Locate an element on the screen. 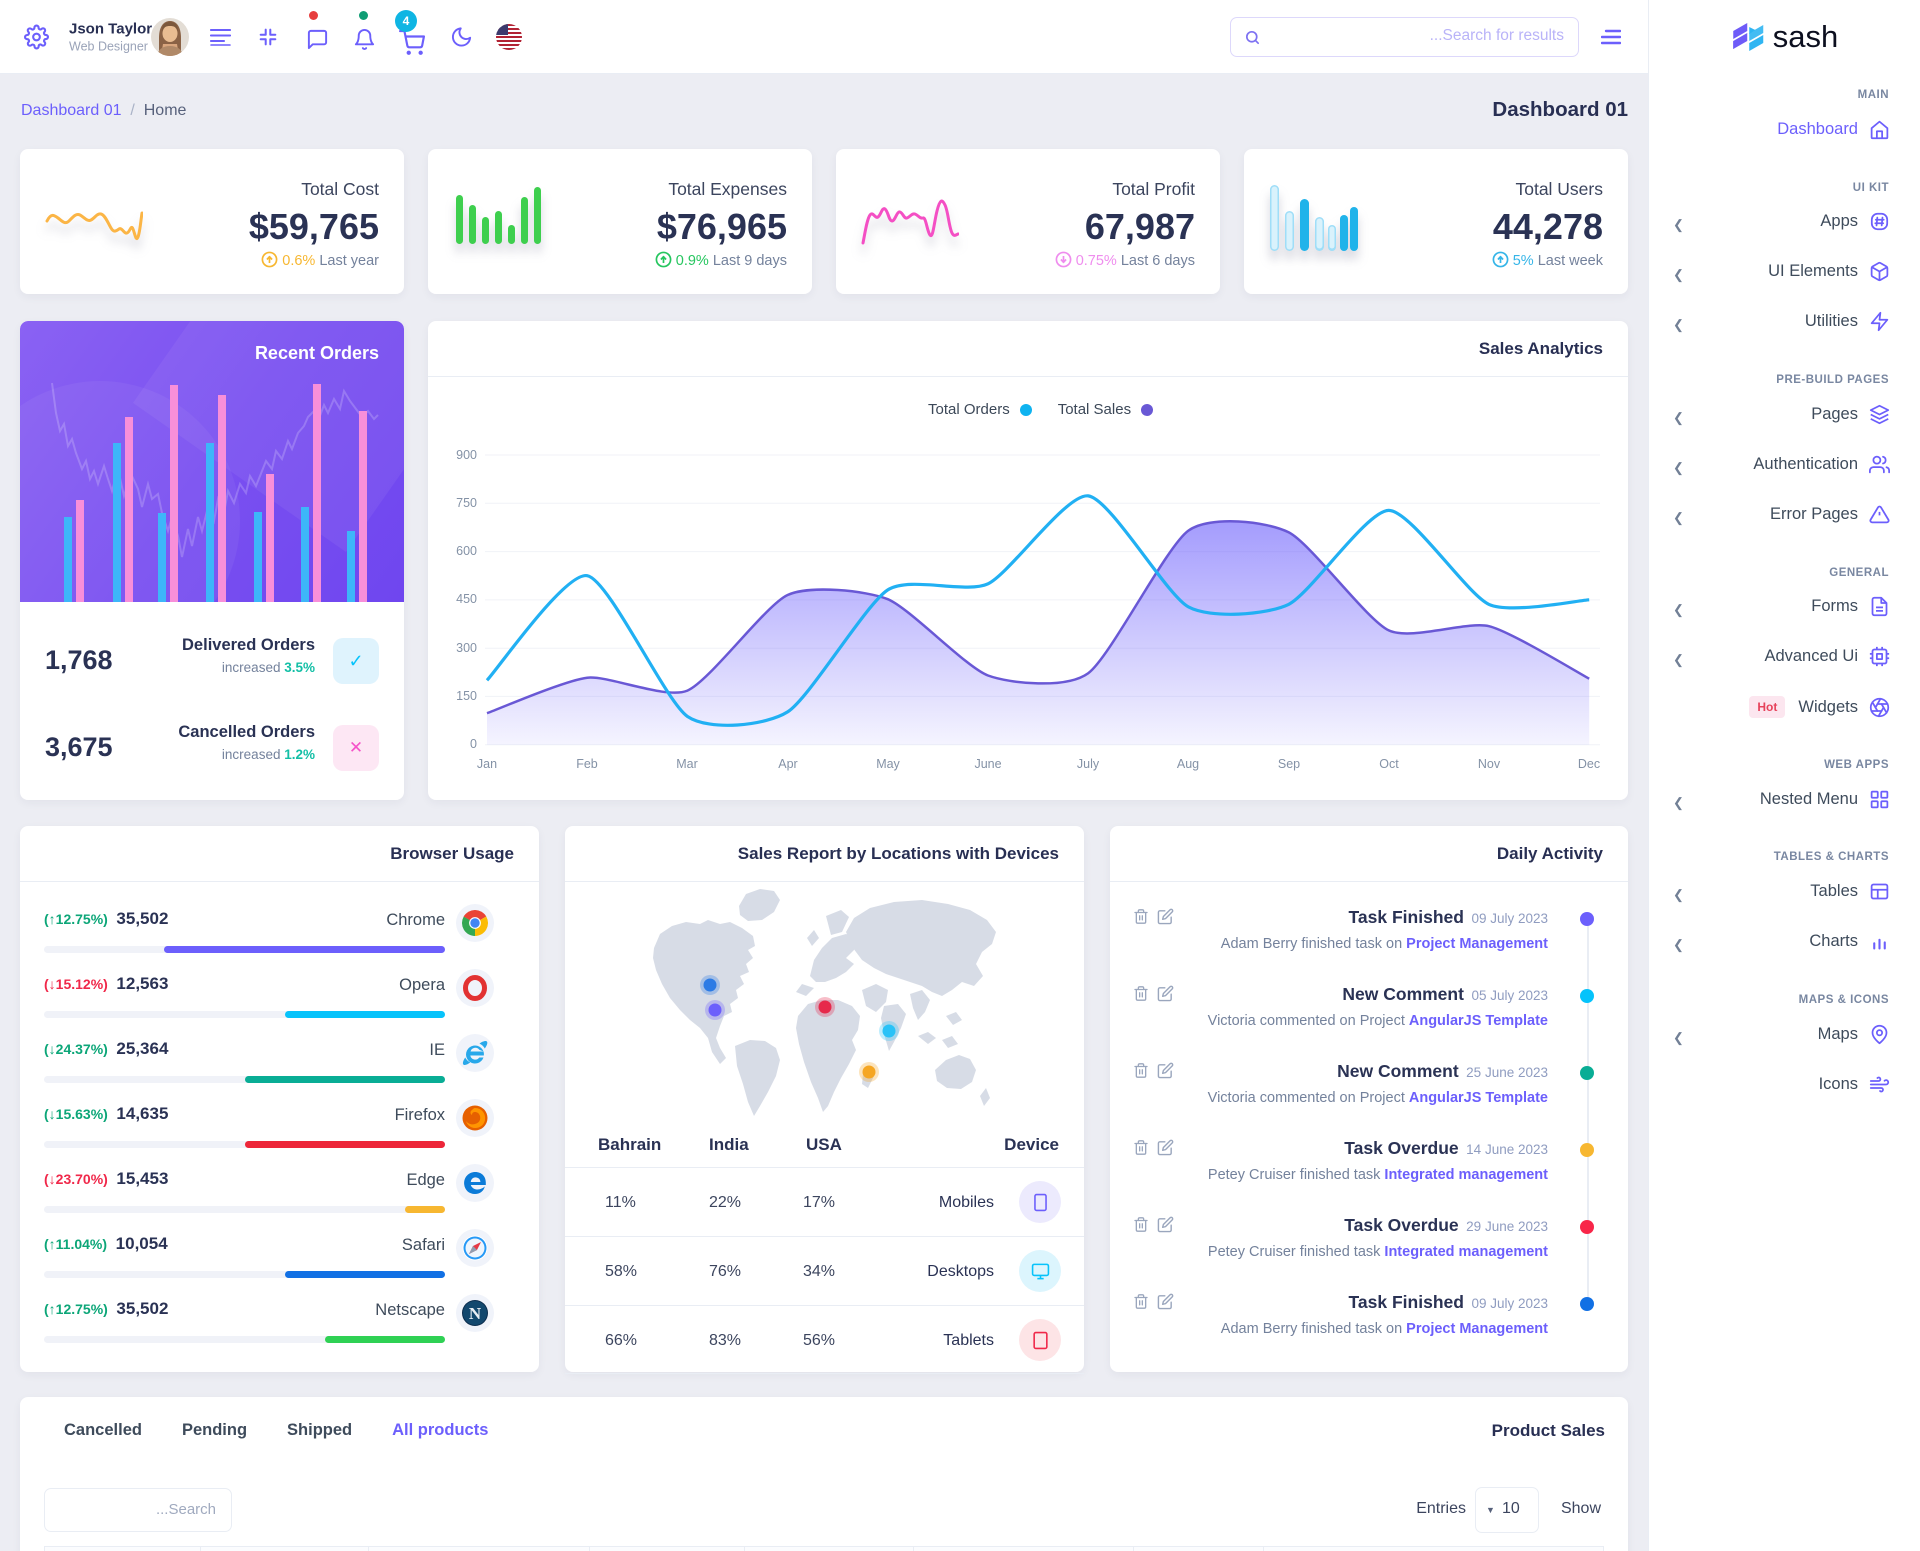 Image resolution: width=1920 pixels, height=1551 pixels. svg-text: 600 is located at coordinates (466, 551).